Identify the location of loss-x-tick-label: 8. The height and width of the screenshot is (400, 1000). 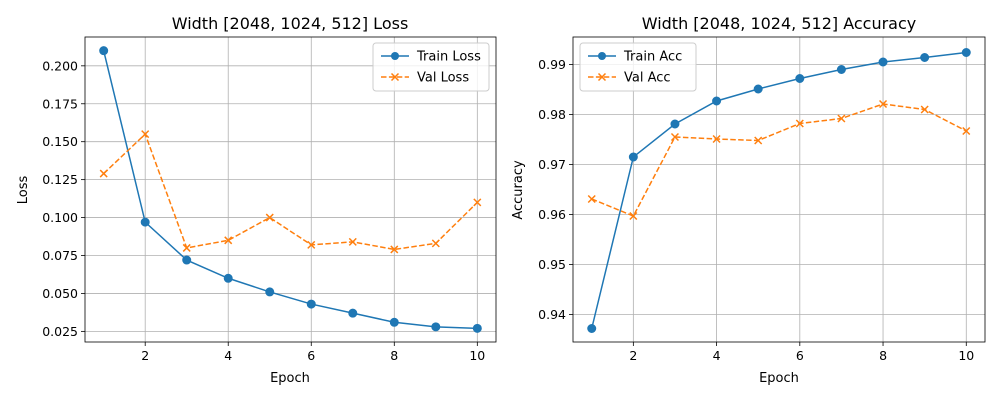
(394, 355).